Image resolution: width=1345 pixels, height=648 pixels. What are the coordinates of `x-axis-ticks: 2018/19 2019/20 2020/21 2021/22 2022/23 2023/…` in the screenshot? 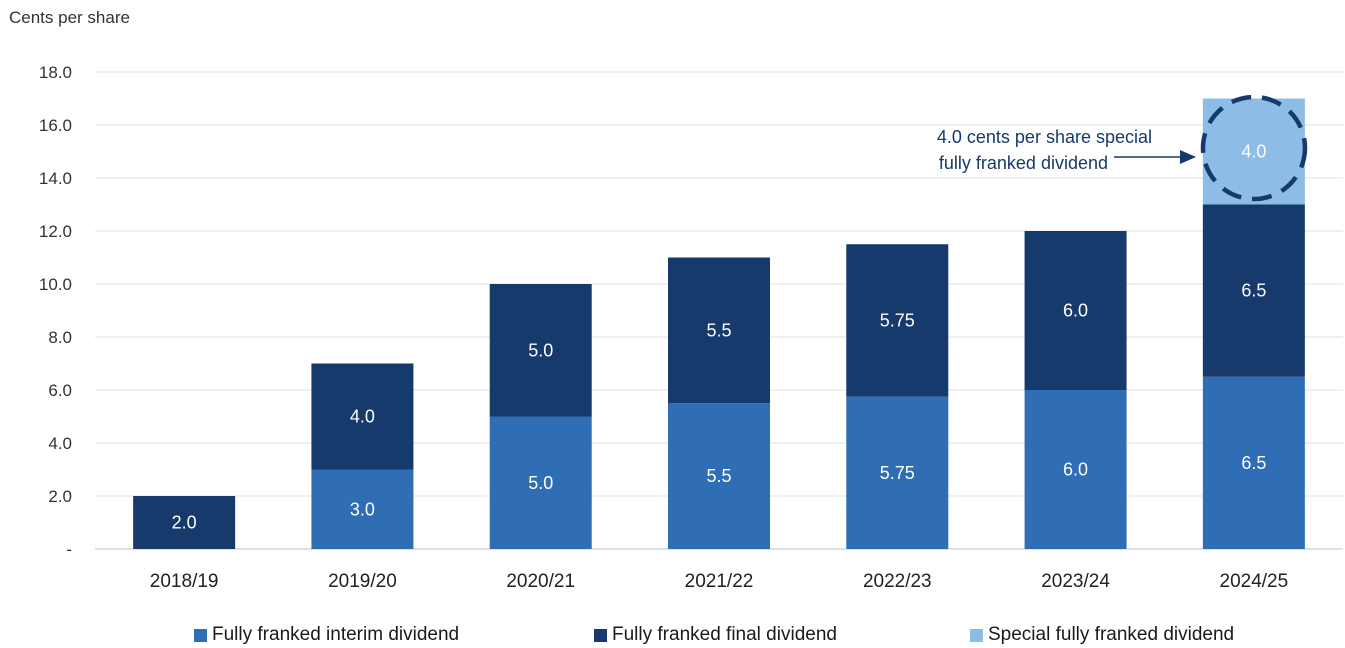 It's located at (719, 581).